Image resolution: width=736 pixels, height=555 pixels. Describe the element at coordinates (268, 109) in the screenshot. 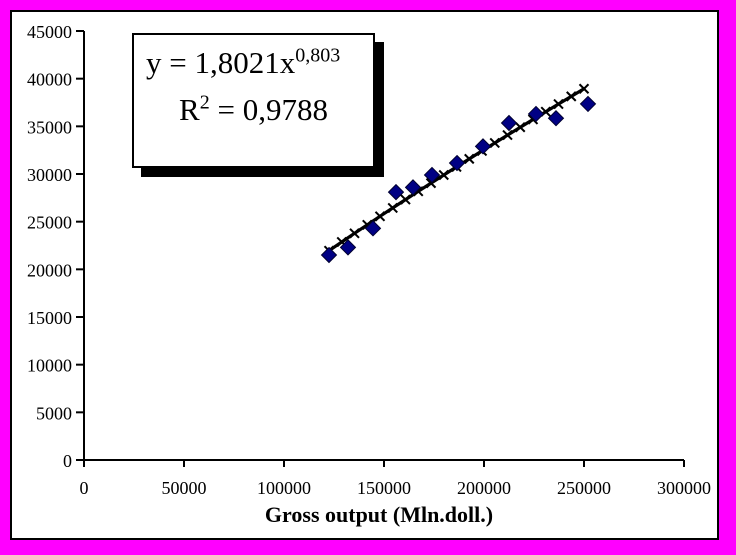

I see `r2-rest: = 0,9788` at that location.